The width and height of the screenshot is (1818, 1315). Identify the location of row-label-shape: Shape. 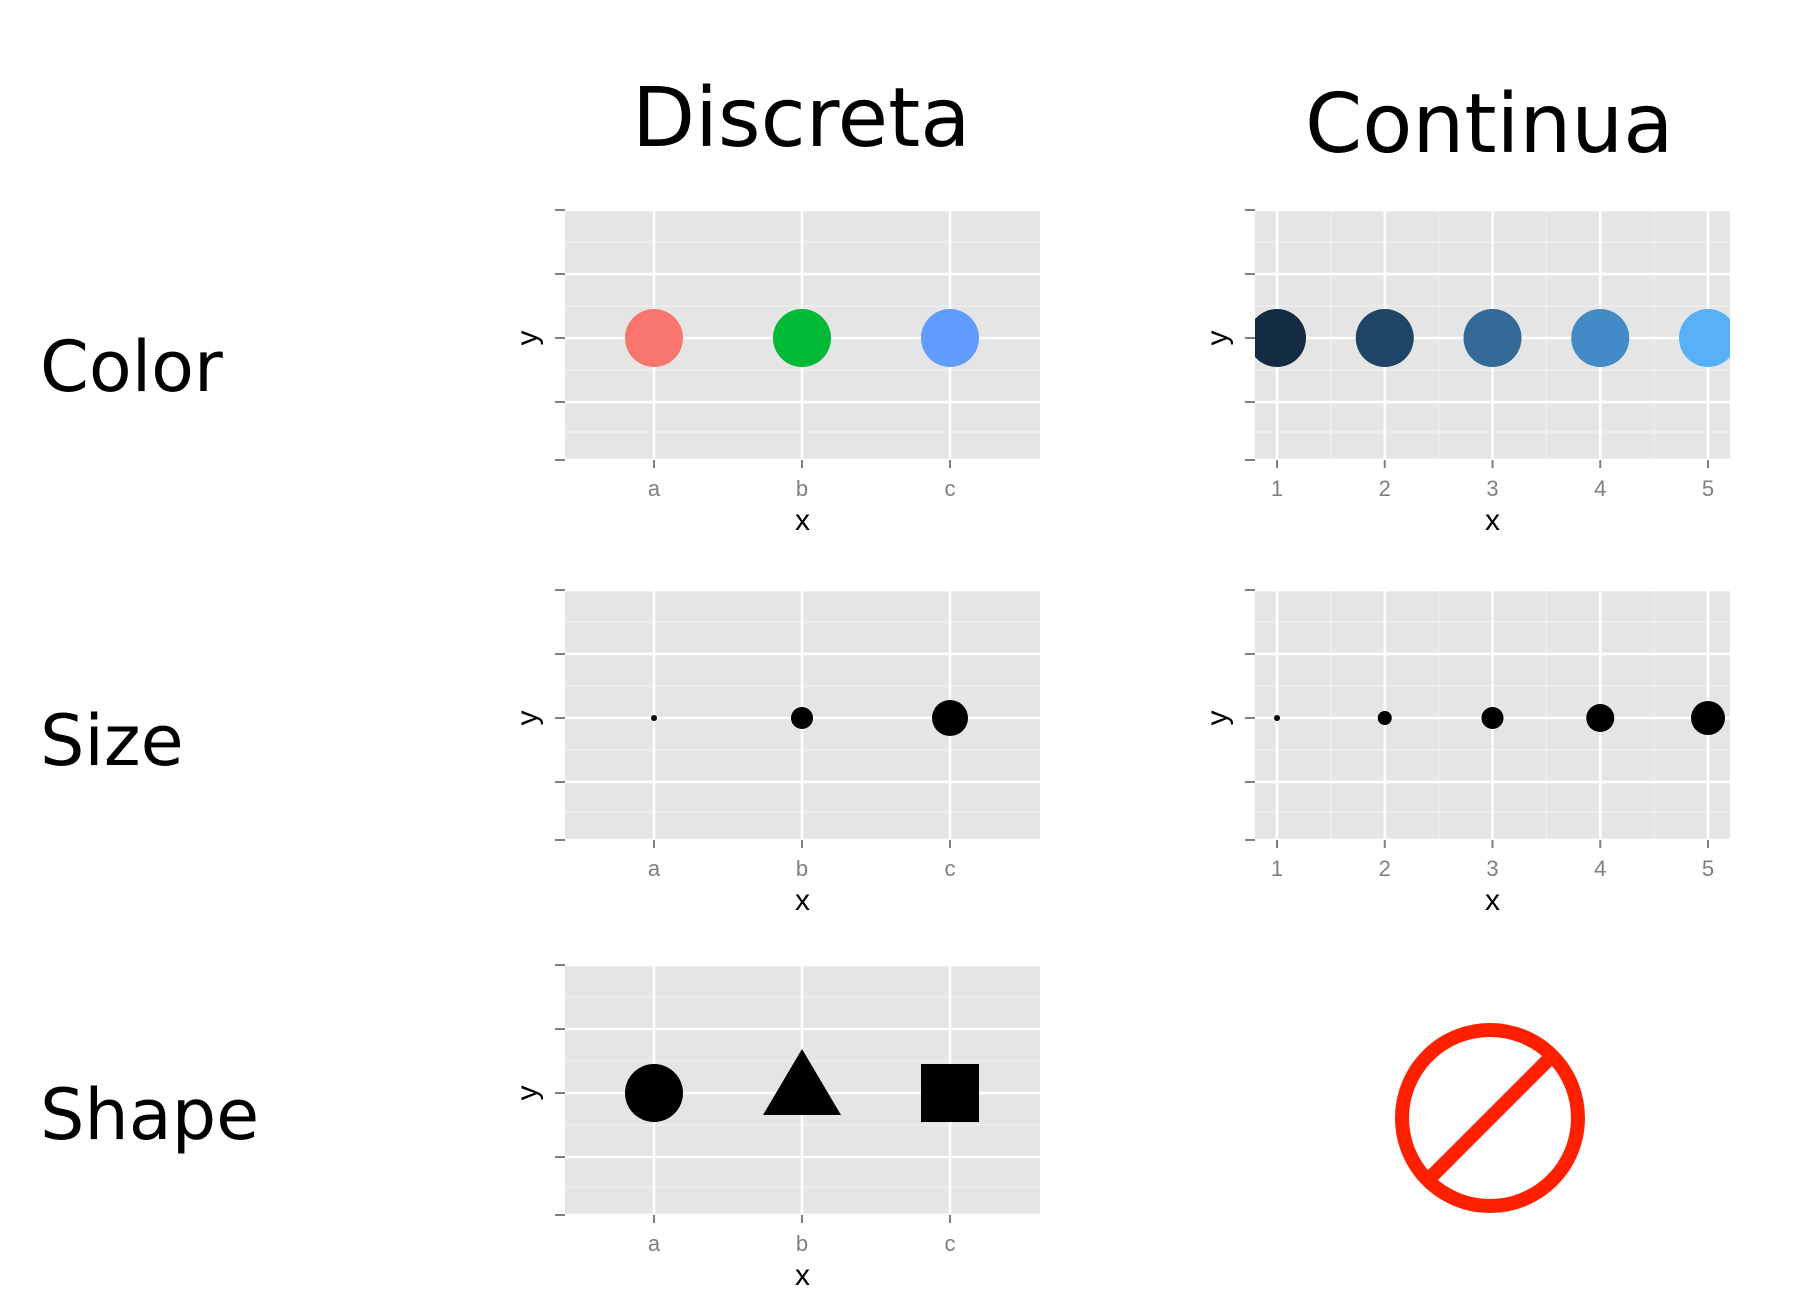
(150, 1115).